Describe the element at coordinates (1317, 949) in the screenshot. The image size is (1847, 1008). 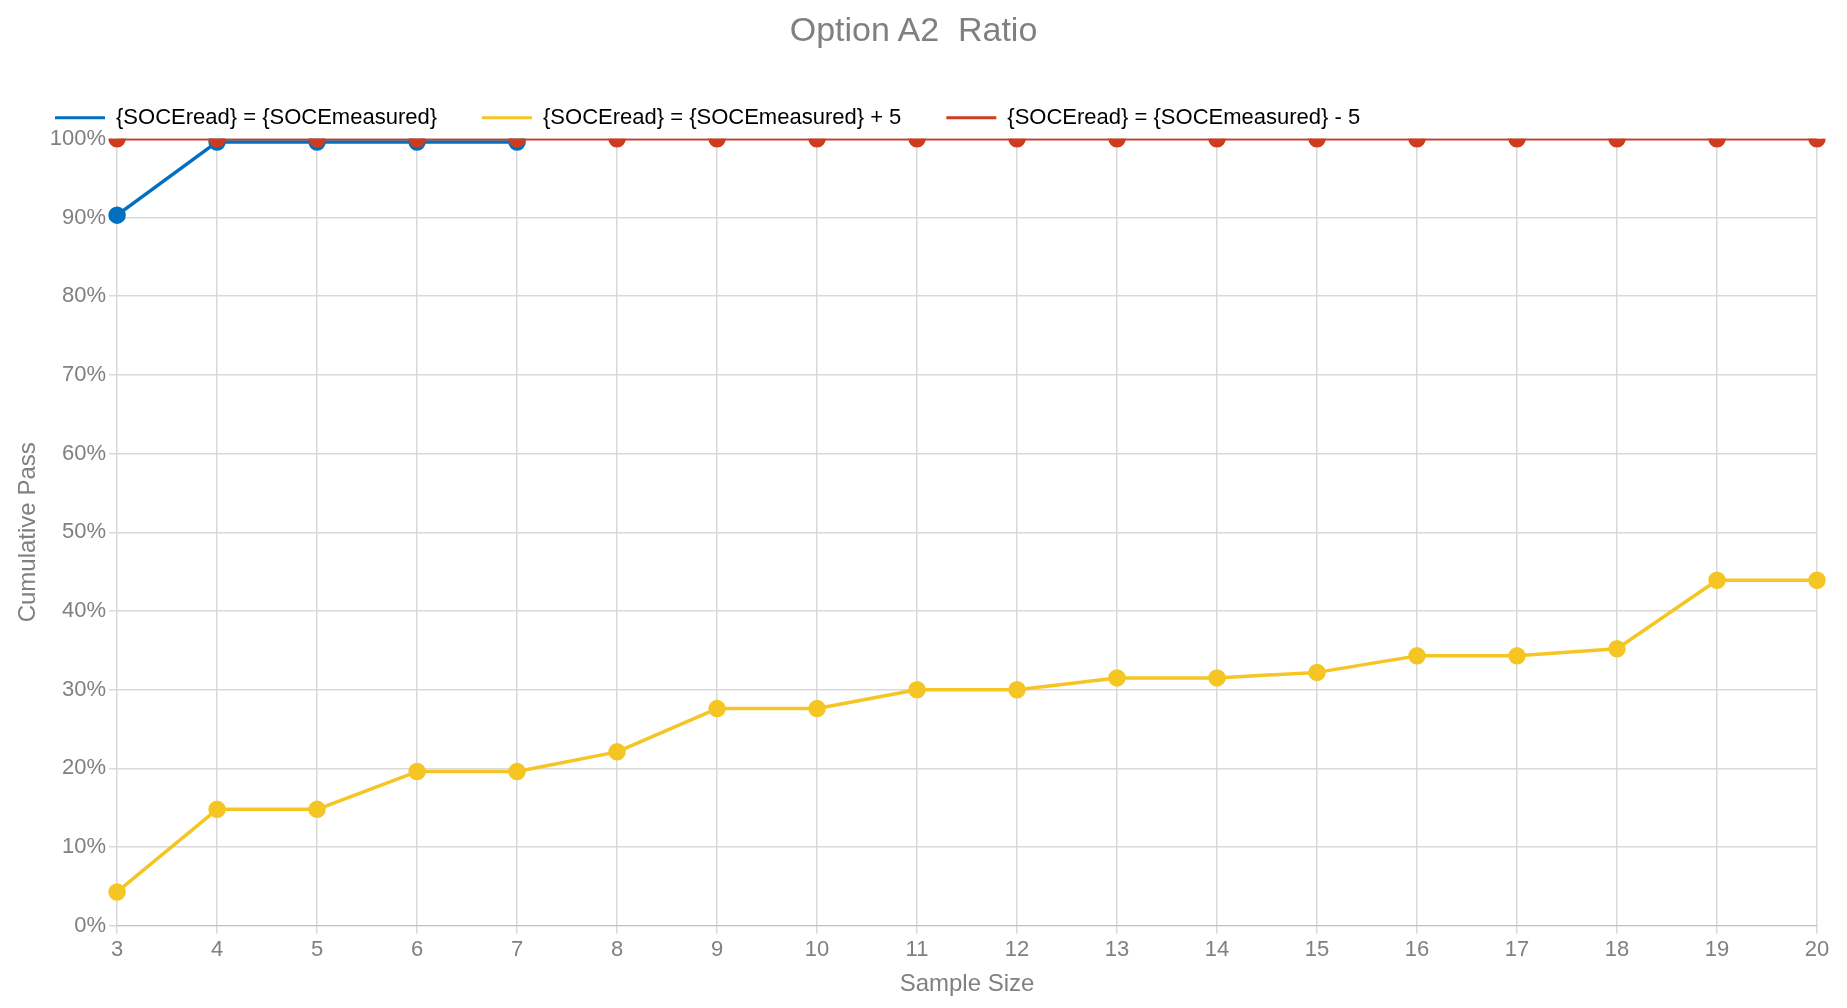
I see `x-tick-label: 15` at that location.